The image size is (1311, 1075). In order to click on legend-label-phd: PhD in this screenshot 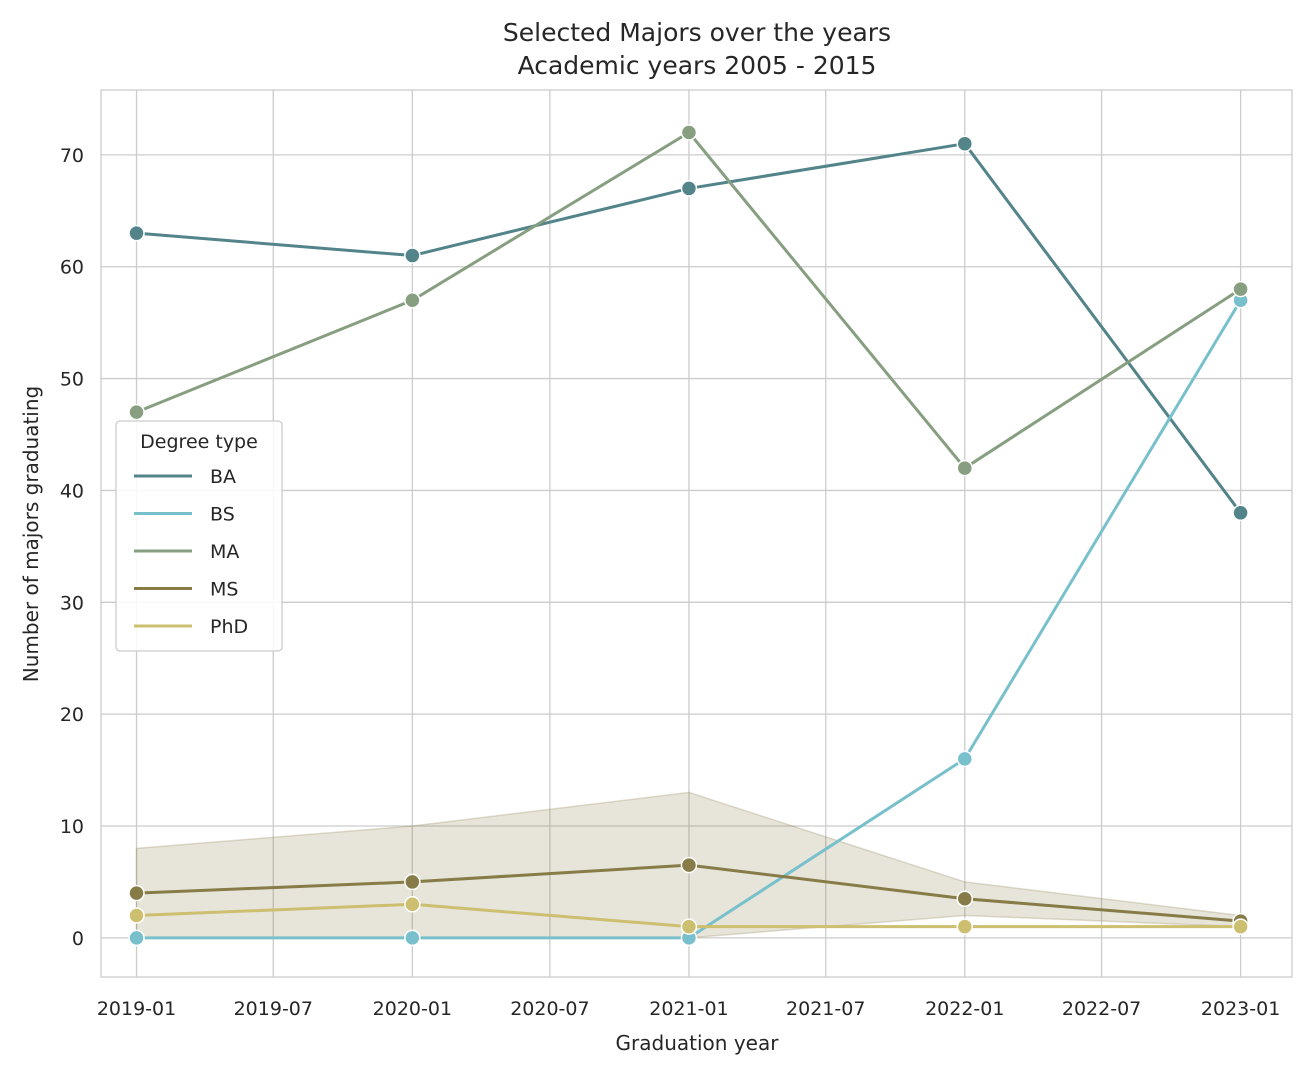, I will do `click(229, 627)`.